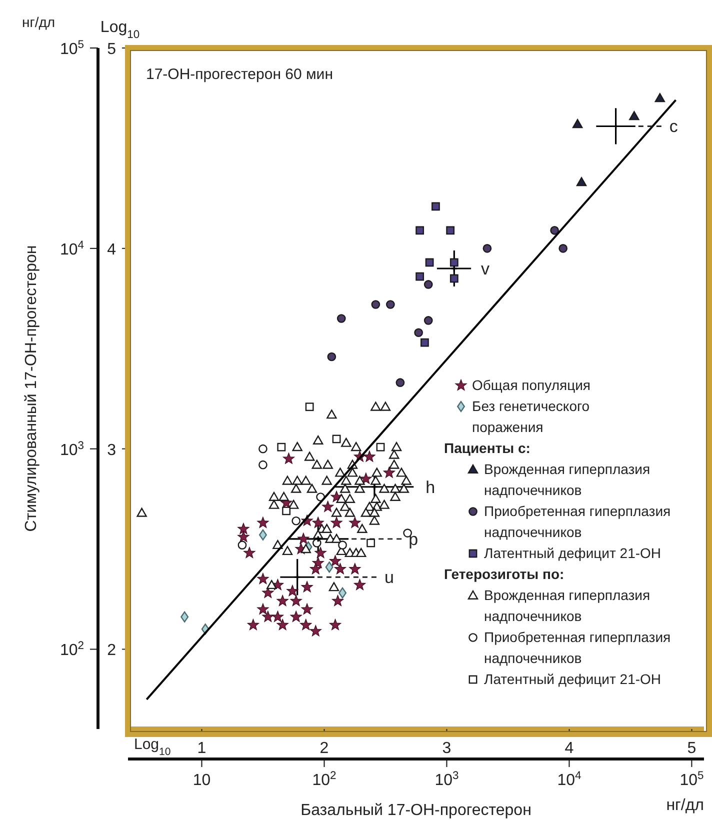  I want to click on annotation: Пациенты с:, so click(487, 448).